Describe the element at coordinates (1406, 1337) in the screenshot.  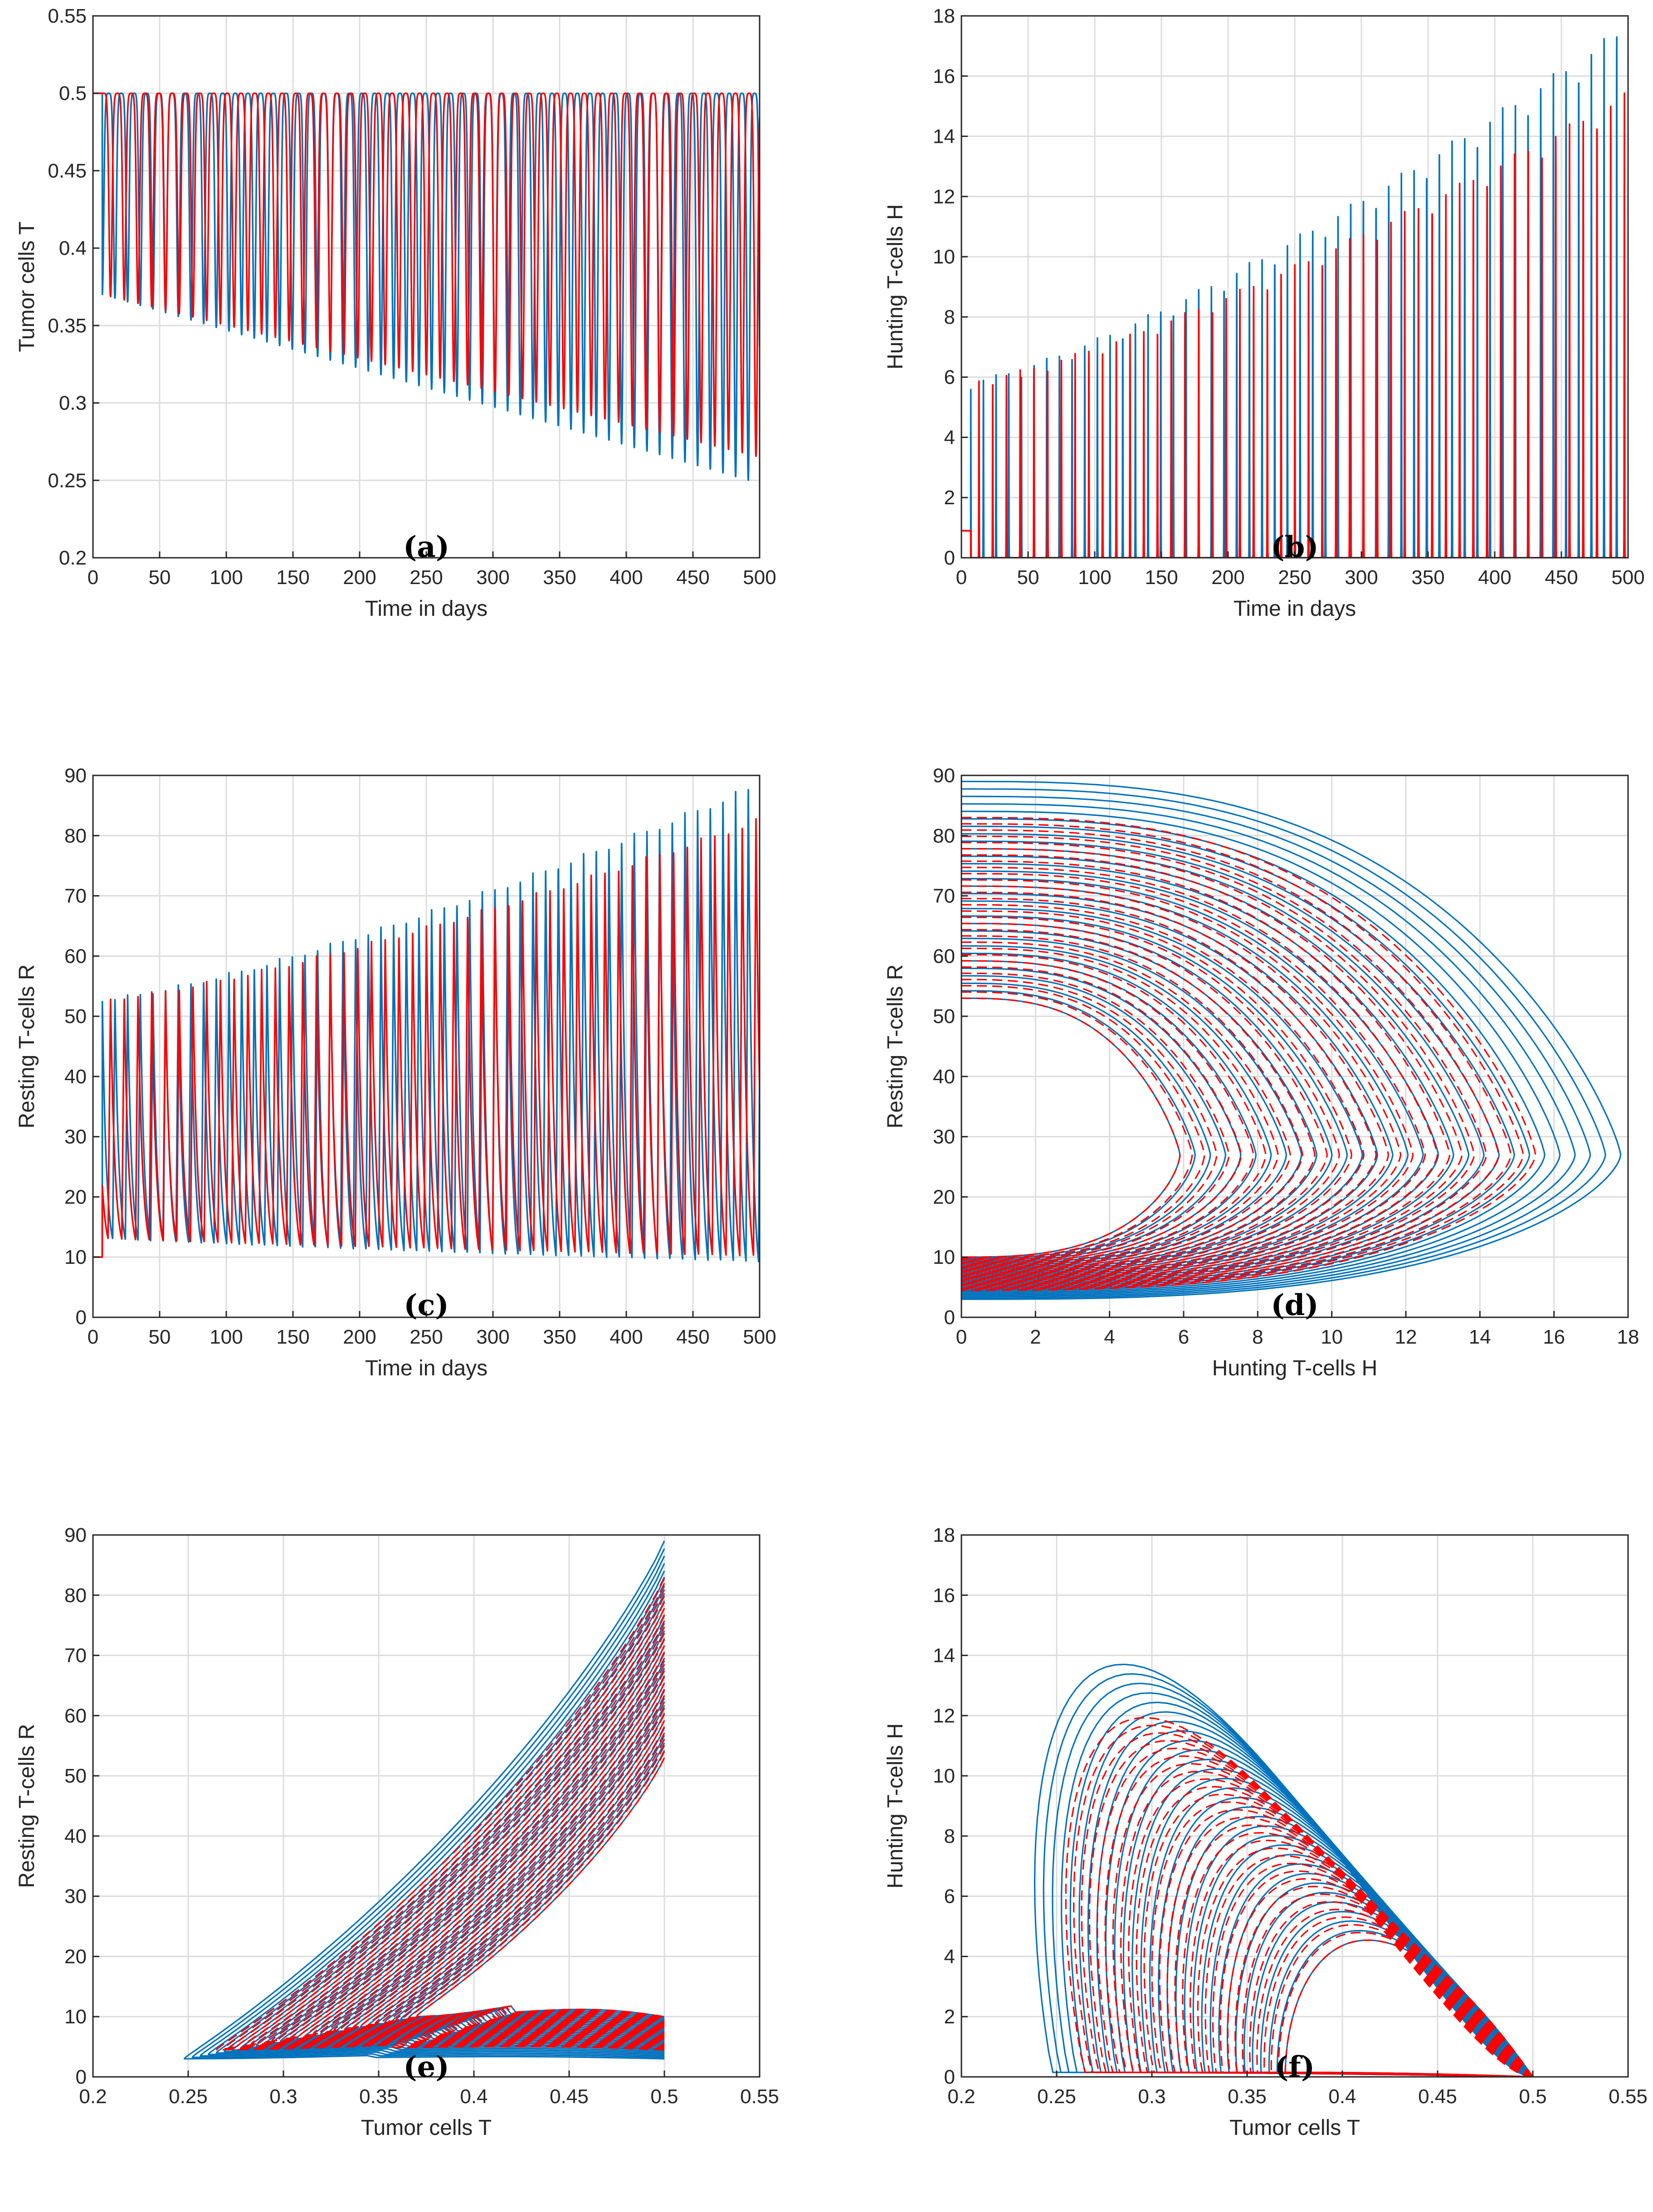
I see `x-tick-label: 12` at that location.